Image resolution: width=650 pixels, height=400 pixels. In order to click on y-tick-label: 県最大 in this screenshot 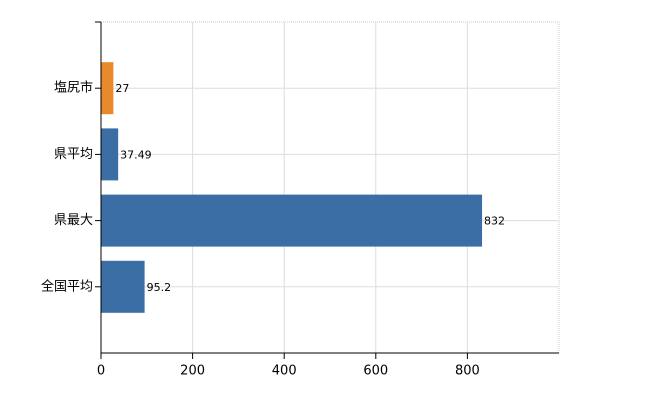, I will do `click(73, 220)`.